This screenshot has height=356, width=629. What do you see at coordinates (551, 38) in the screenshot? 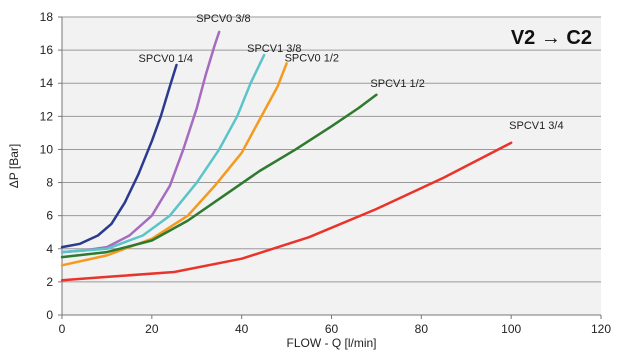
I see `chart-title: V2 → C2` at bounding box center [551, 38].